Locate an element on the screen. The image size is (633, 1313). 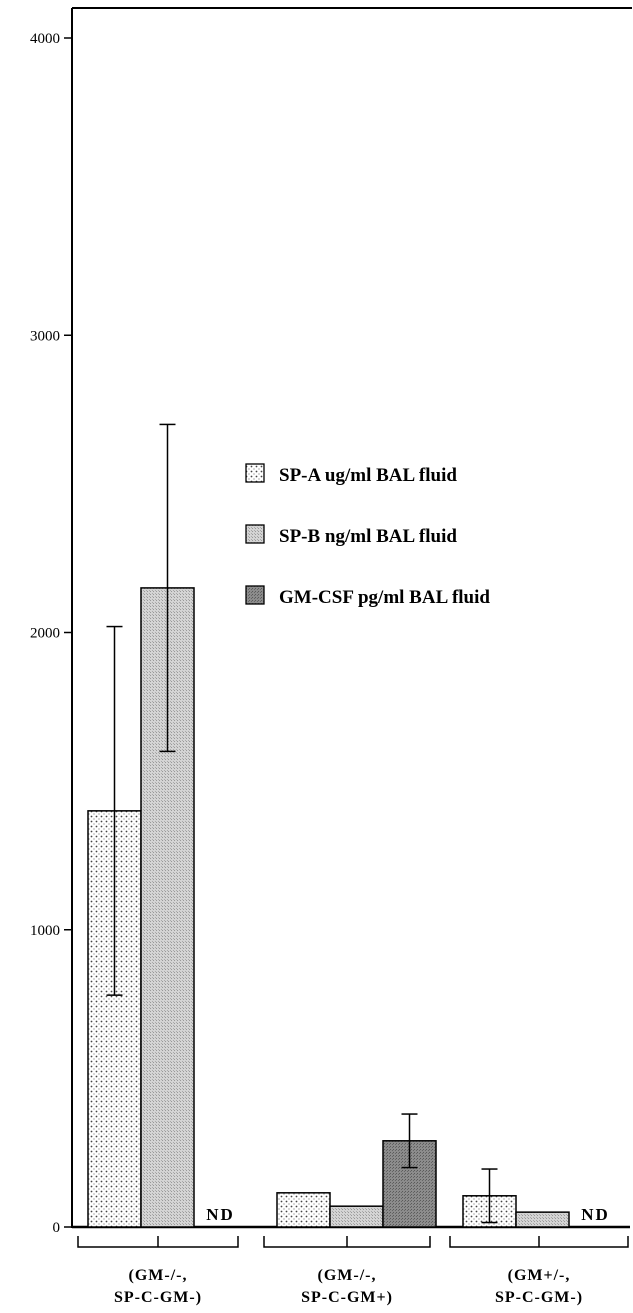
legend-label: SP-B ng/ml BAL fluid is located at coordinates (368, 536).